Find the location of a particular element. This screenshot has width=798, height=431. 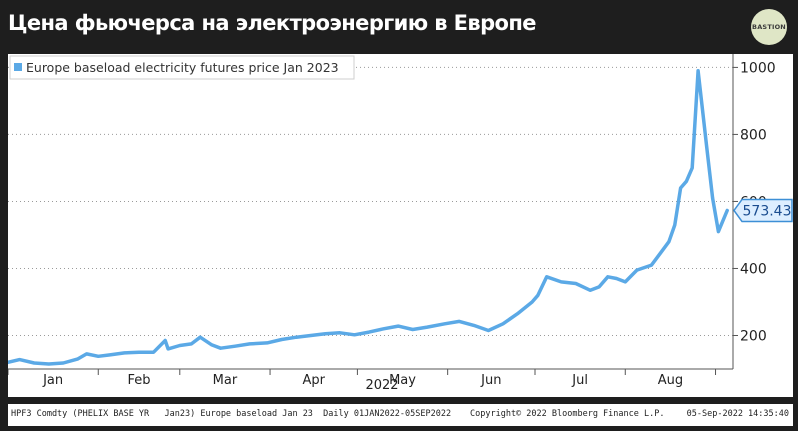

page-title: Цена фьючерса на электроэнергию в Европе is located at coordinates (272, 23).